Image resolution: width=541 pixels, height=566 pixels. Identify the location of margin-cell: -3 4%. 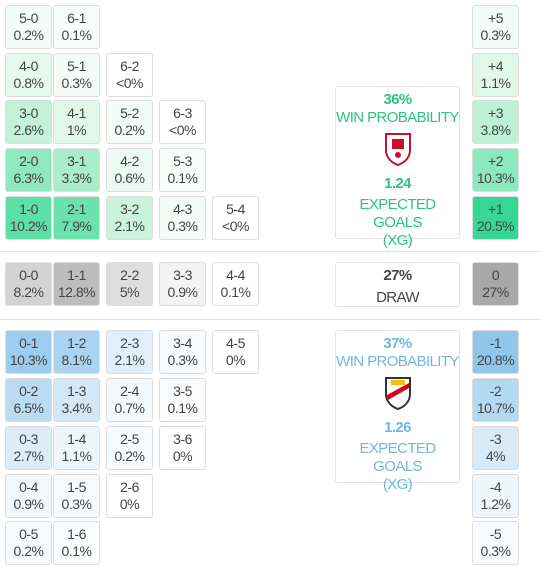
(495, 448).